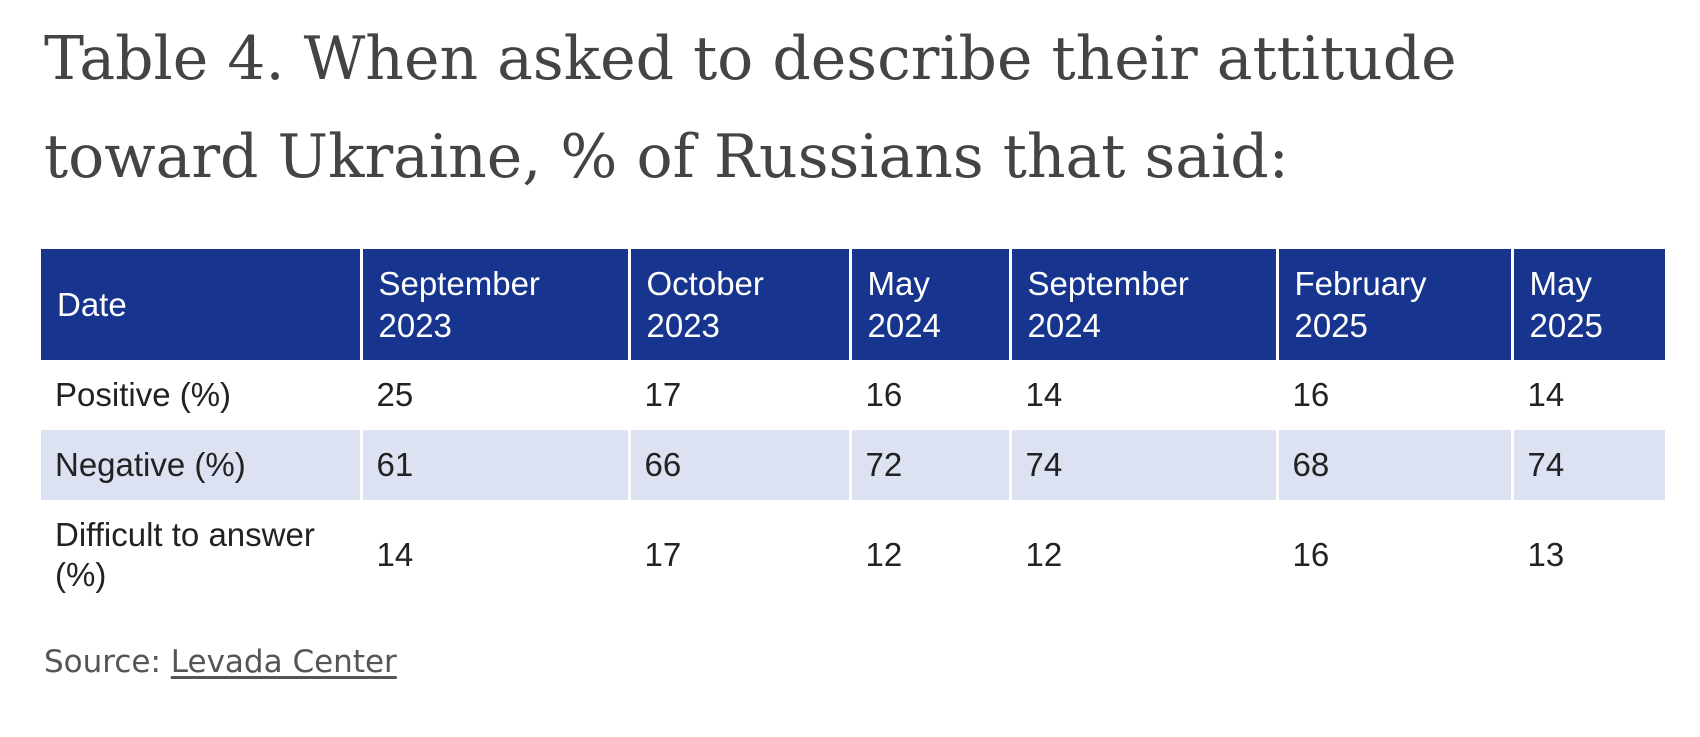 Image resolution: width=1700 pixels, height=737 pixels. I want to click on source-note: Source: Levada Center, so click(220, 662).